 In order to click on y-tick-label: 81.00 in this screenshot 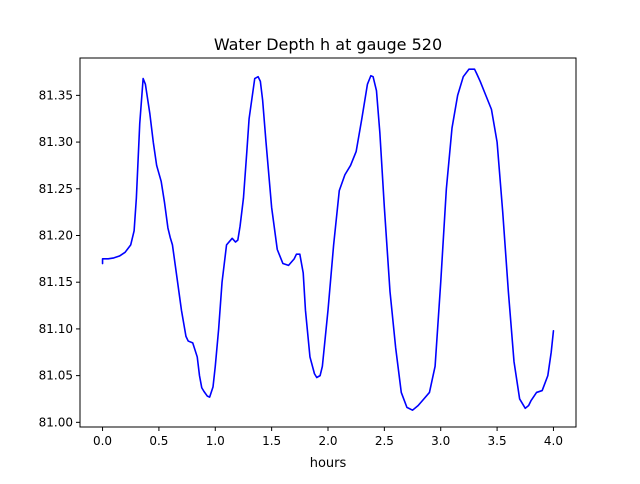, I will do `click(56, 422)`.